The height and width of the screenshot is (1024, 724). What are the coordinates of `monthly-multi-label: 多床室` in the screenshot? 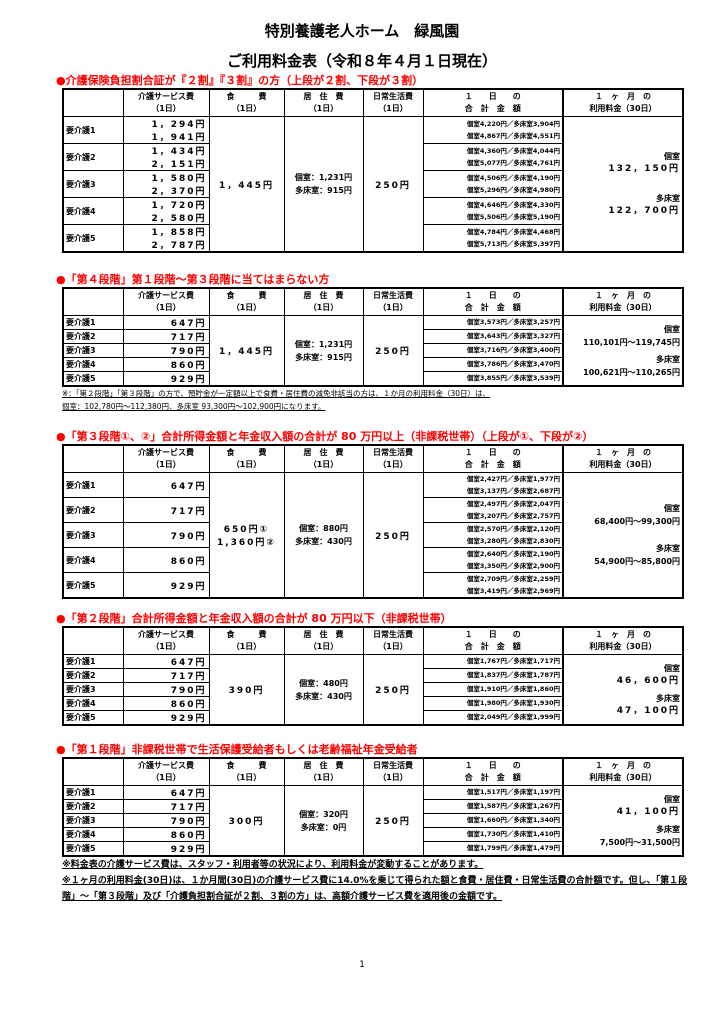 It's located at (668, 359).